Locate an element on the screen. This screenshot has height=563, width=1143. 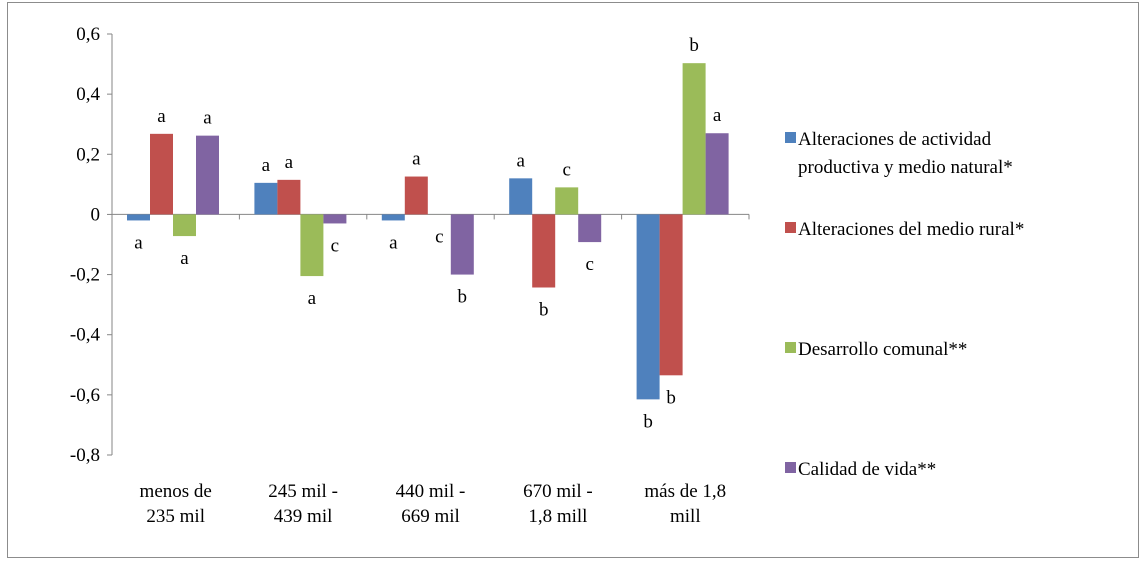
y-tick-label: -0,6 is located at coordinates (85, 395).